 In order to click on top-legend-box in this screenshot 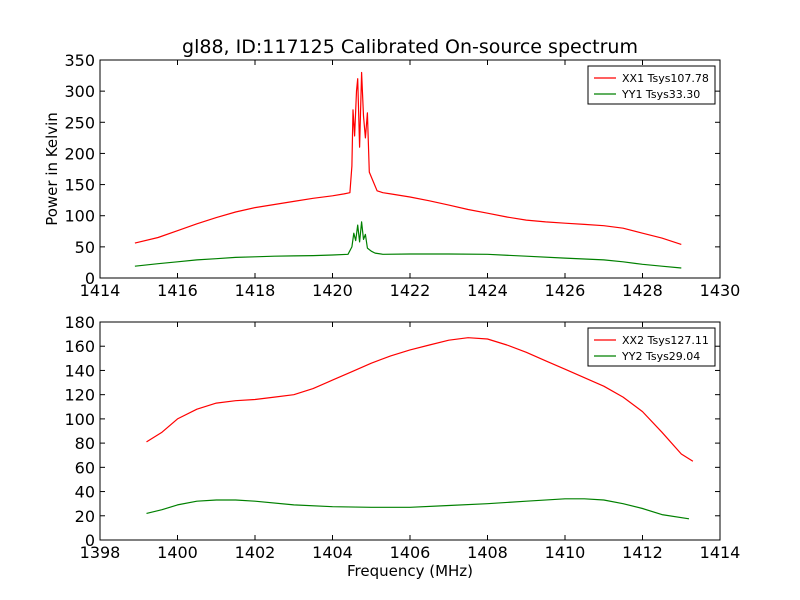, I will do `click(651, 85)`.